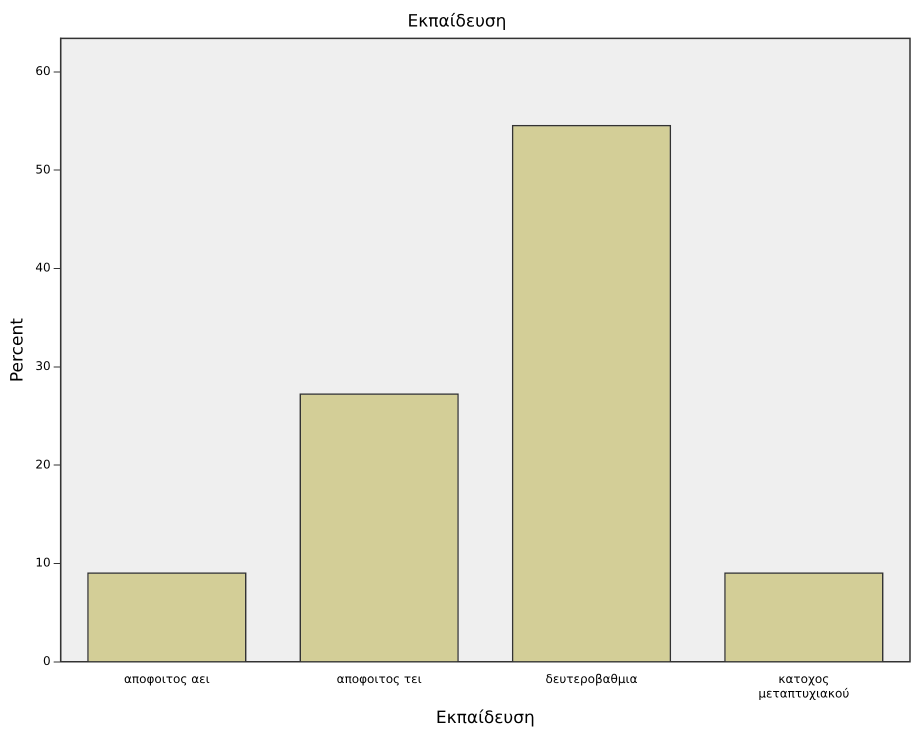 The width and height of the screenshot is (912, 733). Describe the element at coordinates (43, 464) in the screenshot. I see `y-tick-label: 20` at that location.